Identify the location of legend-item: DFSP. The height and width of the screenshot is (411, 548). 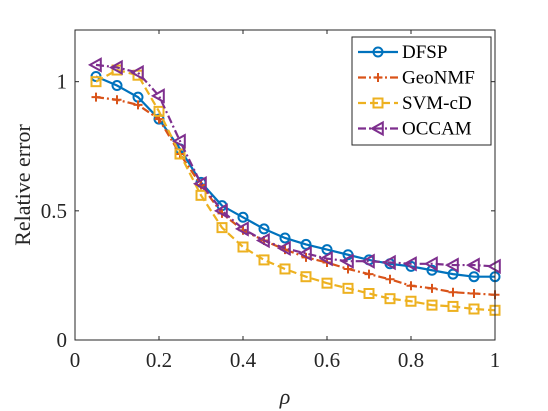
(402, 52).